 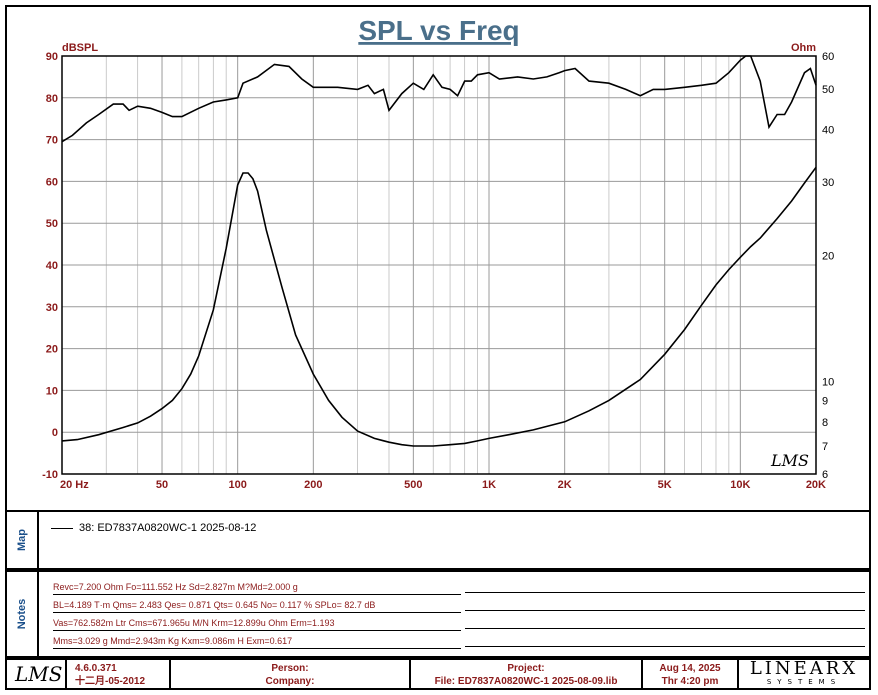 What do you see at coordinates (690, 681) in the screenshot?
I see `time-text: Thr 4:20 pm` at bounding box center [690, 681].